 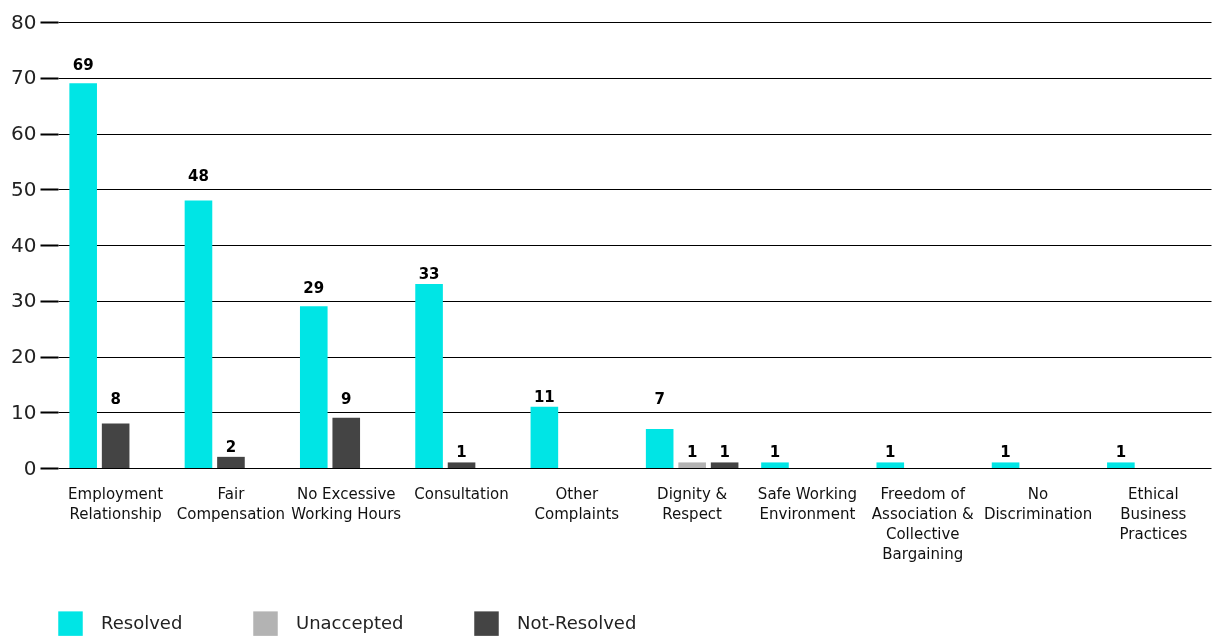 What do you see at coordinates (346, 399) in the screenshot?
I see `data-label: 9` at bounding box center [346, 399].